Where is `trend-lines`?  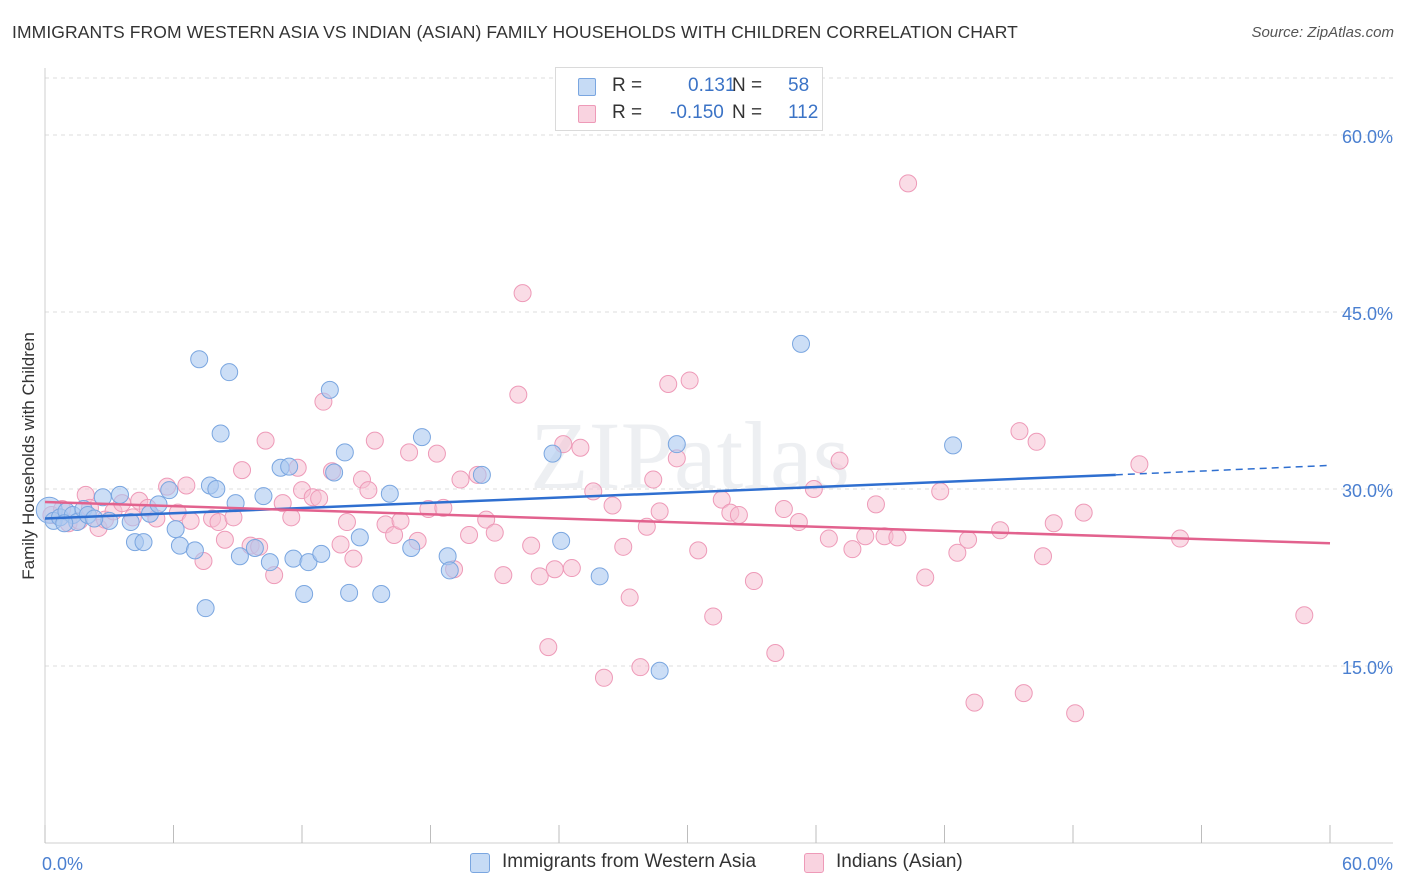
trend-lines is located at coordinates (687, 504).